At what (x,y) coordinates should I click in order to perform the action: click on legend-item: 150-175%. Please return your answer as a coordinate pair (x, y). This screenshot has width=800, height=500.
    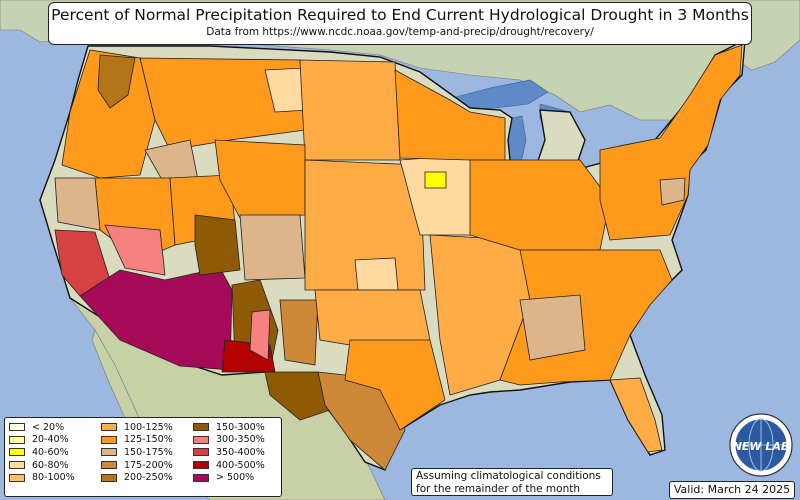
    Looking at the image, I should click on (137, 452).